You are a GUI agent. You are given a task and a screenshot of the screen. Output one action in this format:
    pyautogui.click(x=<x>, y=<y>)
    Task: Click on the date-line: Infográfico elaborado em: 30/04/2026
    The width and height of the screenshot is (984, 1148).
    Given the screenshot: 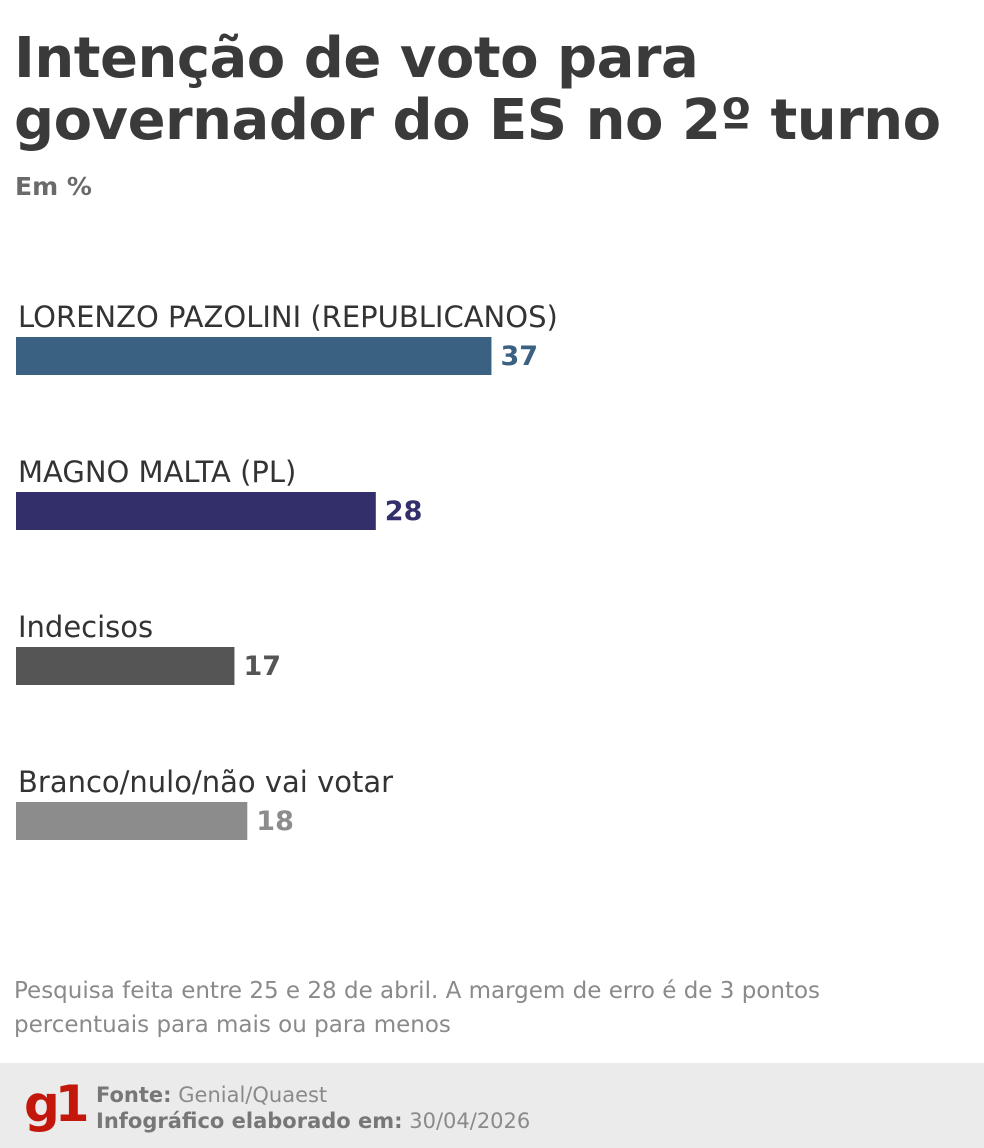 What is the action you would take?
    pyautogui.click(x=313, y=1121)
    